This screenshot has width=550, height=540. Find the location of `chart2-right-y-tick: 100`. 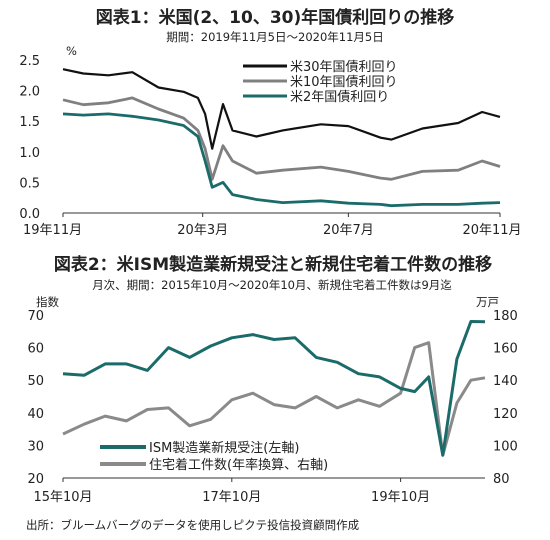

chart2-right-y-tick: 100 is located at coordinates (505, 446).